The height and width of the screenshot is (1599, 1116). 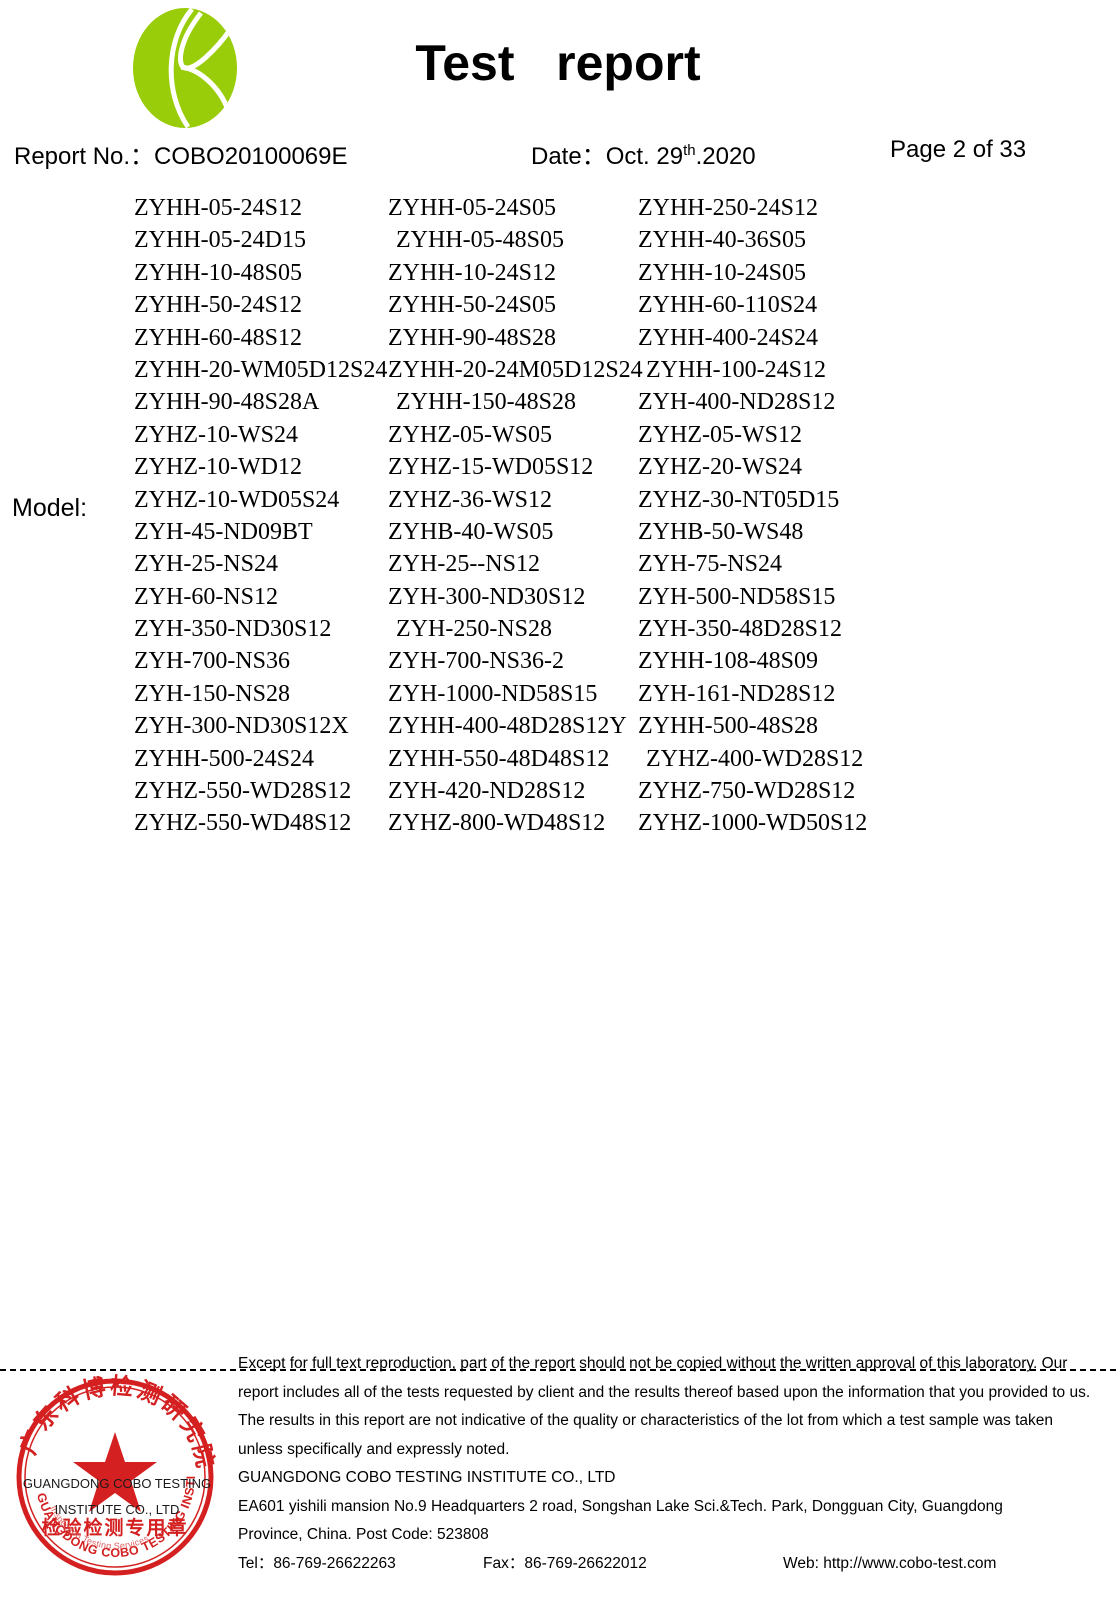 I want to click on model-cell: ZYHH-500-48S28, so click(x=728, y=726).